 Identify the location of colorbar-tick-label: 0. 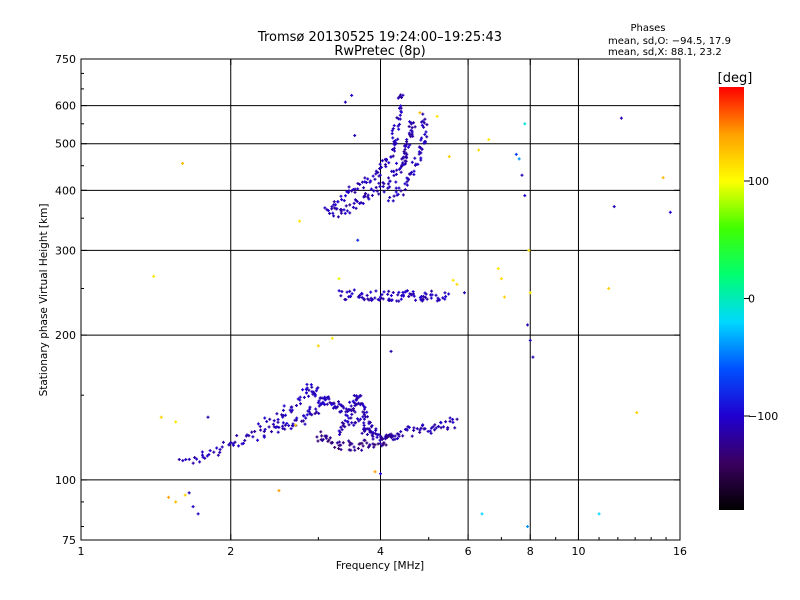
(751, 299).